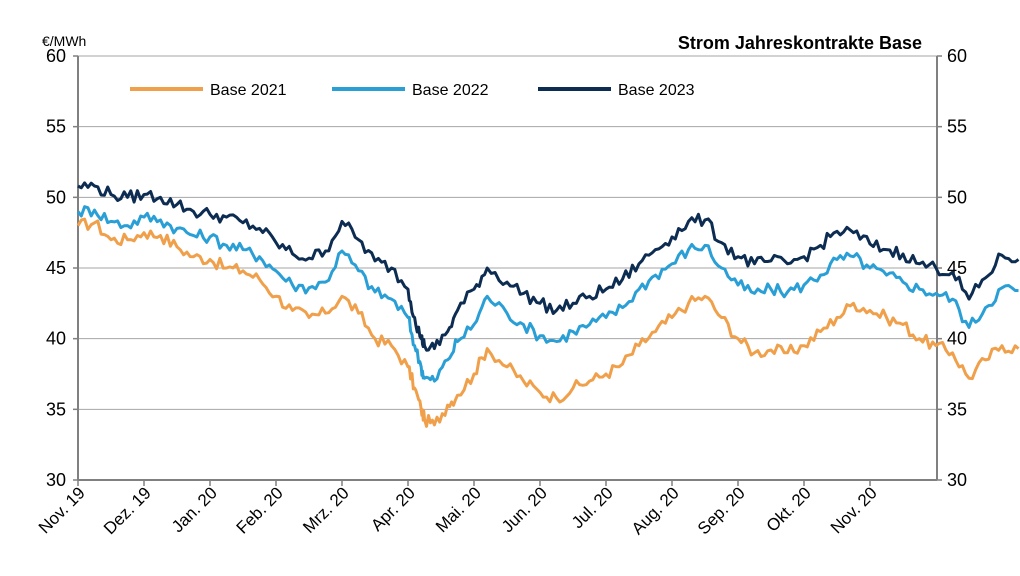  I want to click on y-unit-label: €/MWh, so click(64, 41).